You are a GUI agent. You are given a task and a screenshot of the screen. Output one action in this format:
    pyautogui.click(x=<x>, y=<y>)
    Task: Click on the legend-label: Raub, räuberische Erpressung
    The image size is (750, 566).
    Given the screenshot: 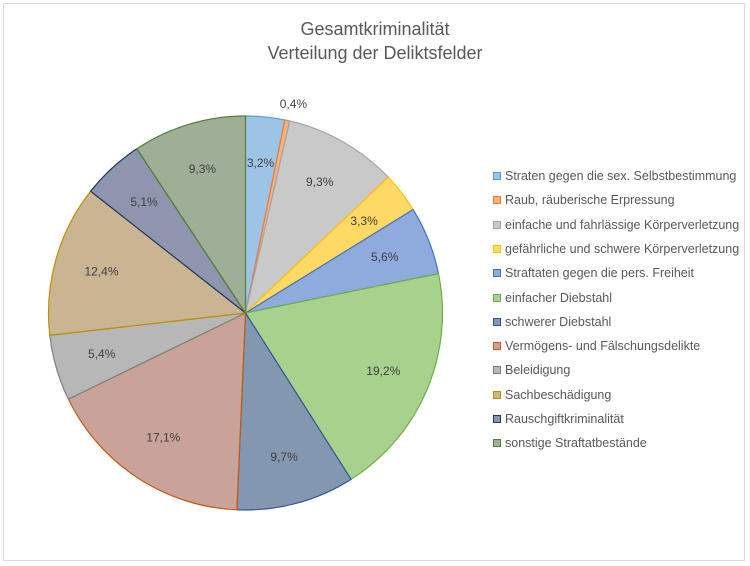 What is the action you would take?
    pyautogui.click(x=590, y=200)
    